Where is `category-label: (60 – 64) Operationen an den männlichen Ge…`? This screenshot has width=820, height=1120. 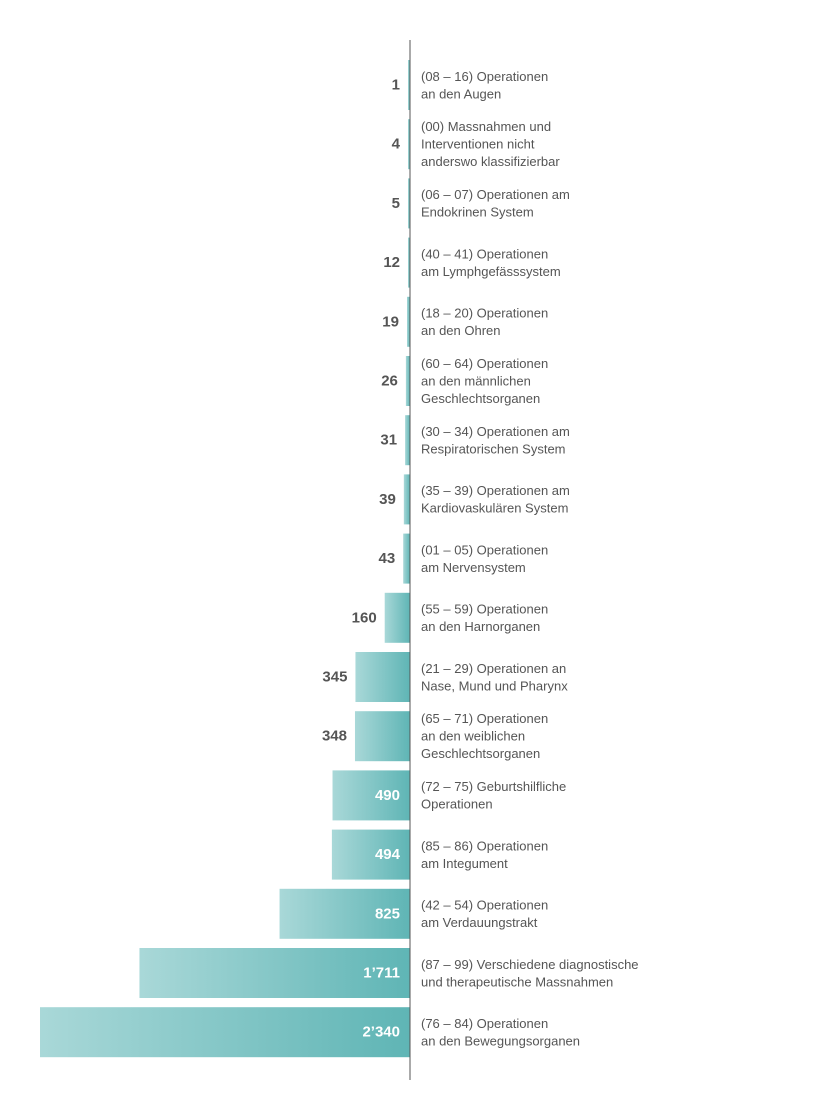
category-label: (60 – 64) Operationen an den männlichen Ge… is located at coordinates (484, 381).